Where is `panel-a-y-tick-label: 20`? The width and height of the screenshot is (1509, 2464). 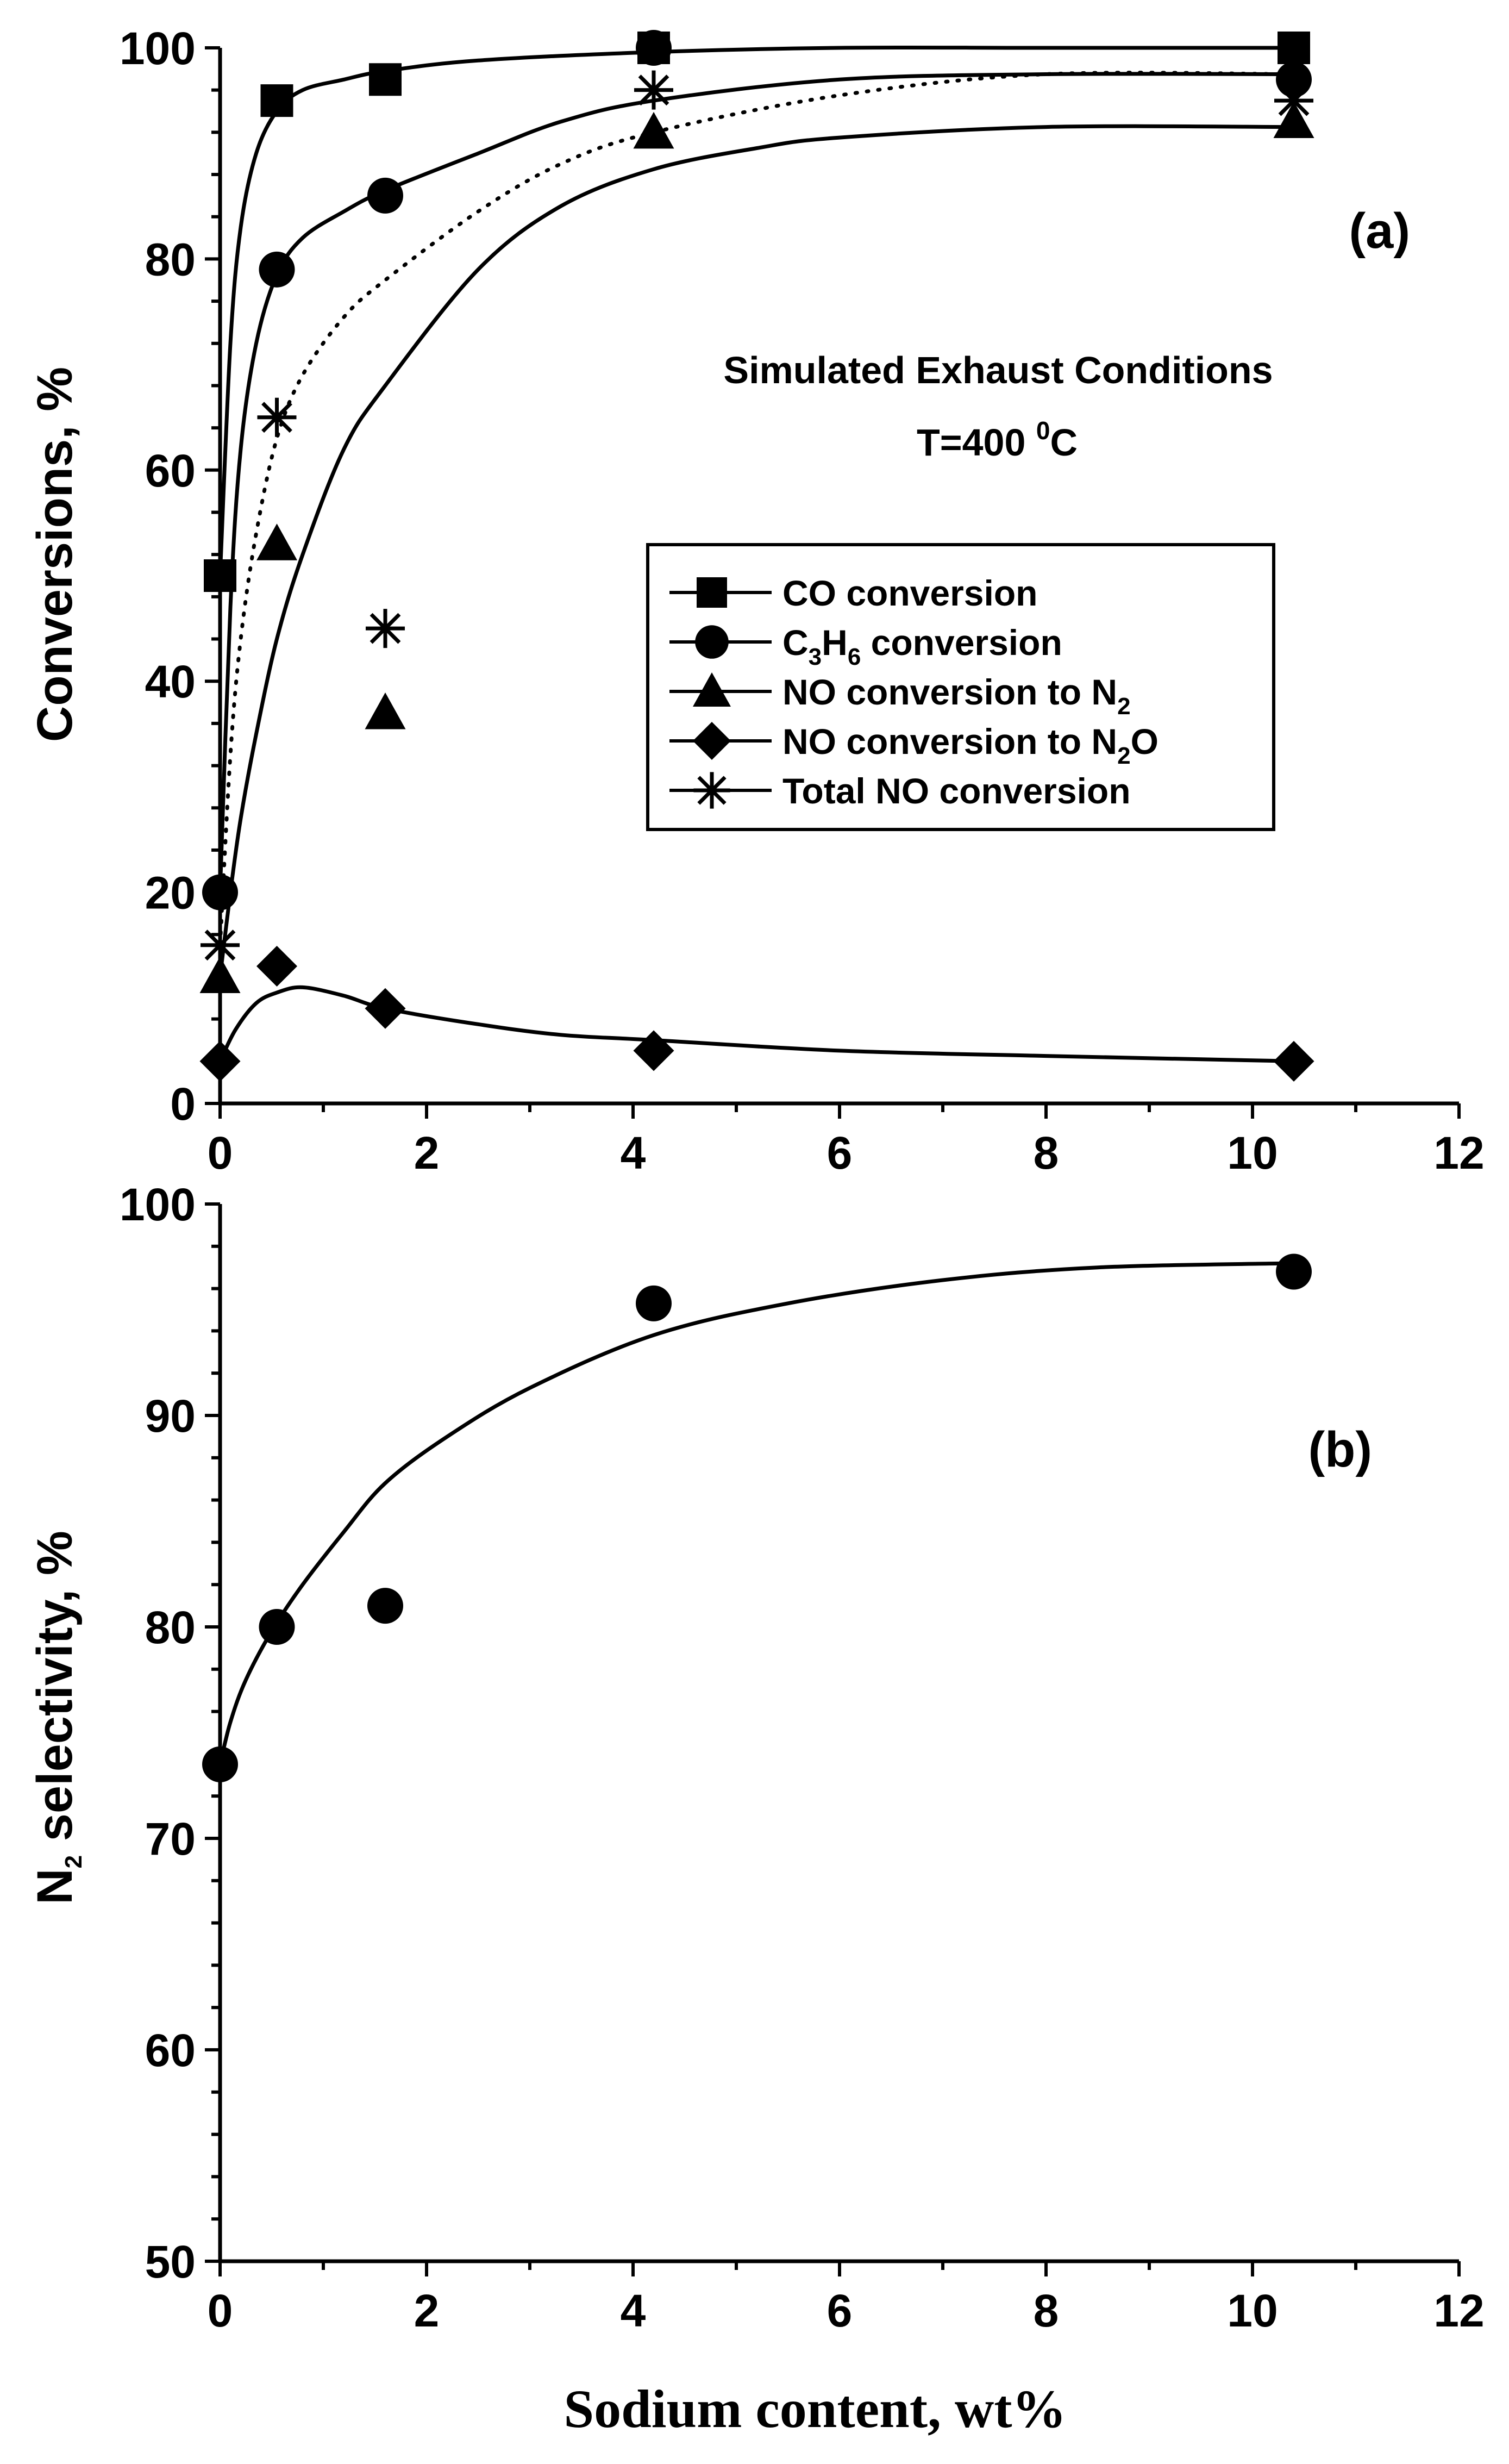
panel-a-y-tick-label: 20 is located at coordinates (170, 893).